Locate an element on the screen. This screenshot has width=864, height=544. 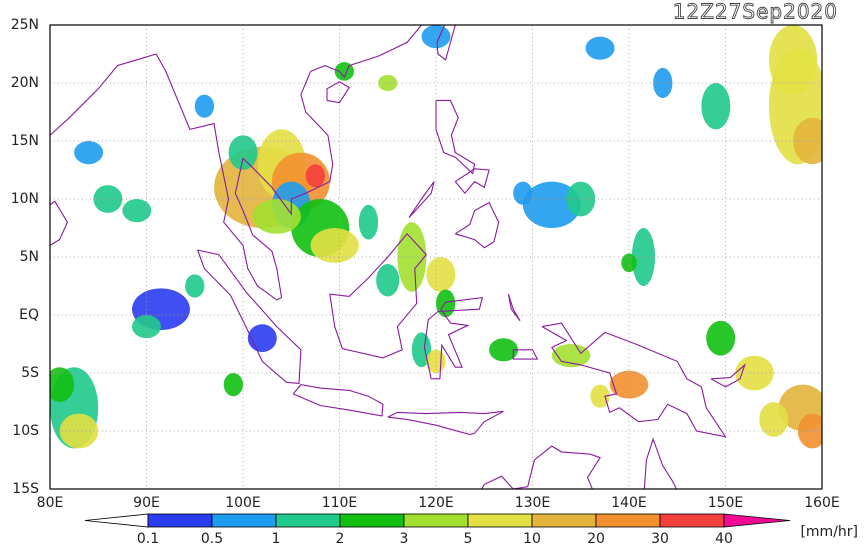
colorbar: 0.1 0.5 1 2 3 5 10 20 30 40 [mm/hr] is located at coordinates (471, 528).